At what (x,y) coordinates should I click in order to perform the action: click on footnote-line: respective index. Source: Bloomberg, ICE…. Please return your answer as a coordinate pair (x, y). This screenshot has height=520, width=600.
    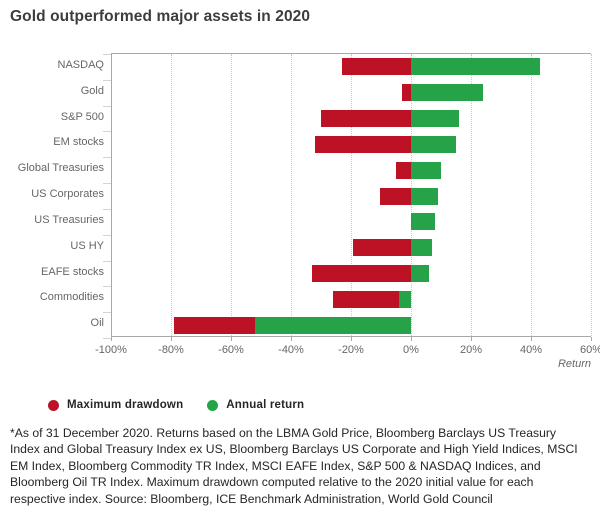
    Looking at the image, I should click on (251, 498).